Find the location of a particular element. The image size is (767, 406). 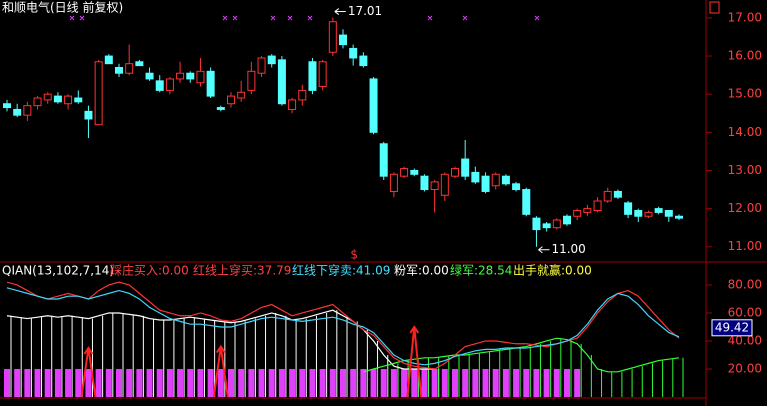

legend-item: 红线上穿买:37.79 is located at coordinates (242, 270).